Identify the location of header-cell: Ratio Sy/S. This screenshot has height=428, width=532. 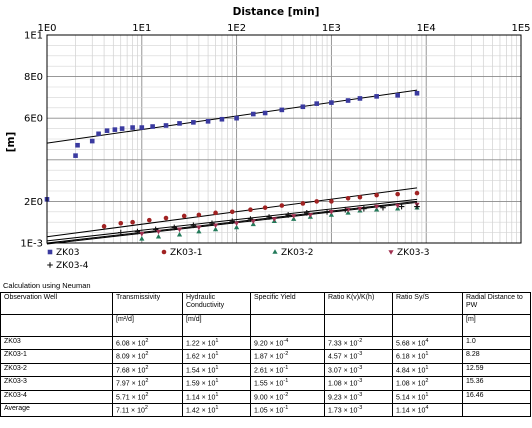
(427, 303).